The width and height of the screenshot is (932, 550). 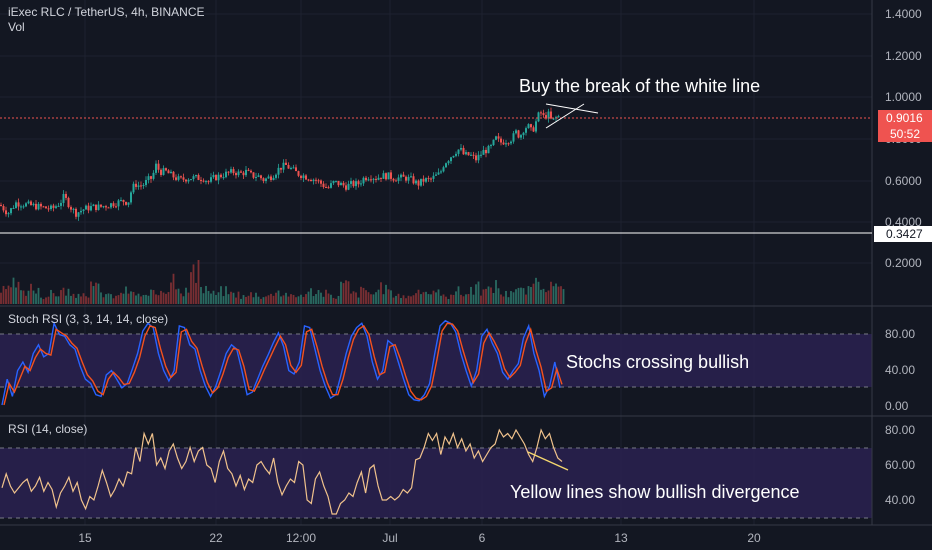 I want to click on divergence-line, so click(x=548, y=461).